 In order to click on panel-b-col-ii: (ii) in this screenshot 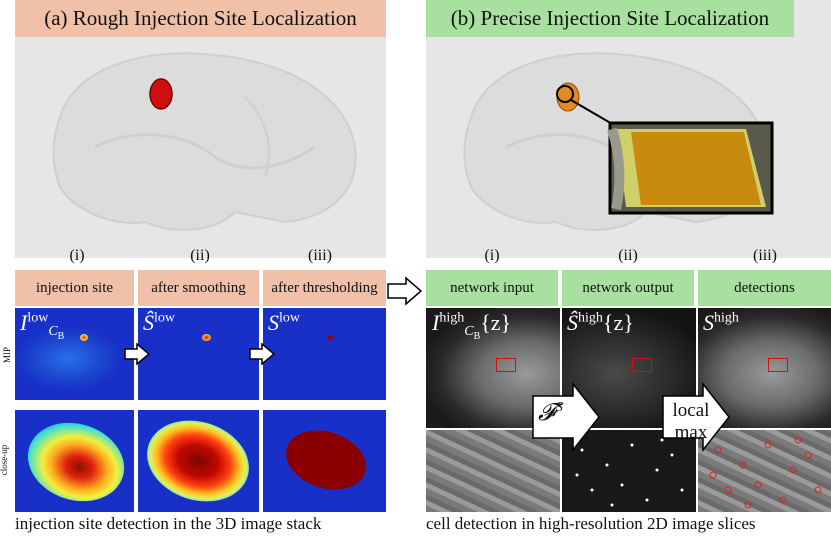, I will do `click(628, 255)`.